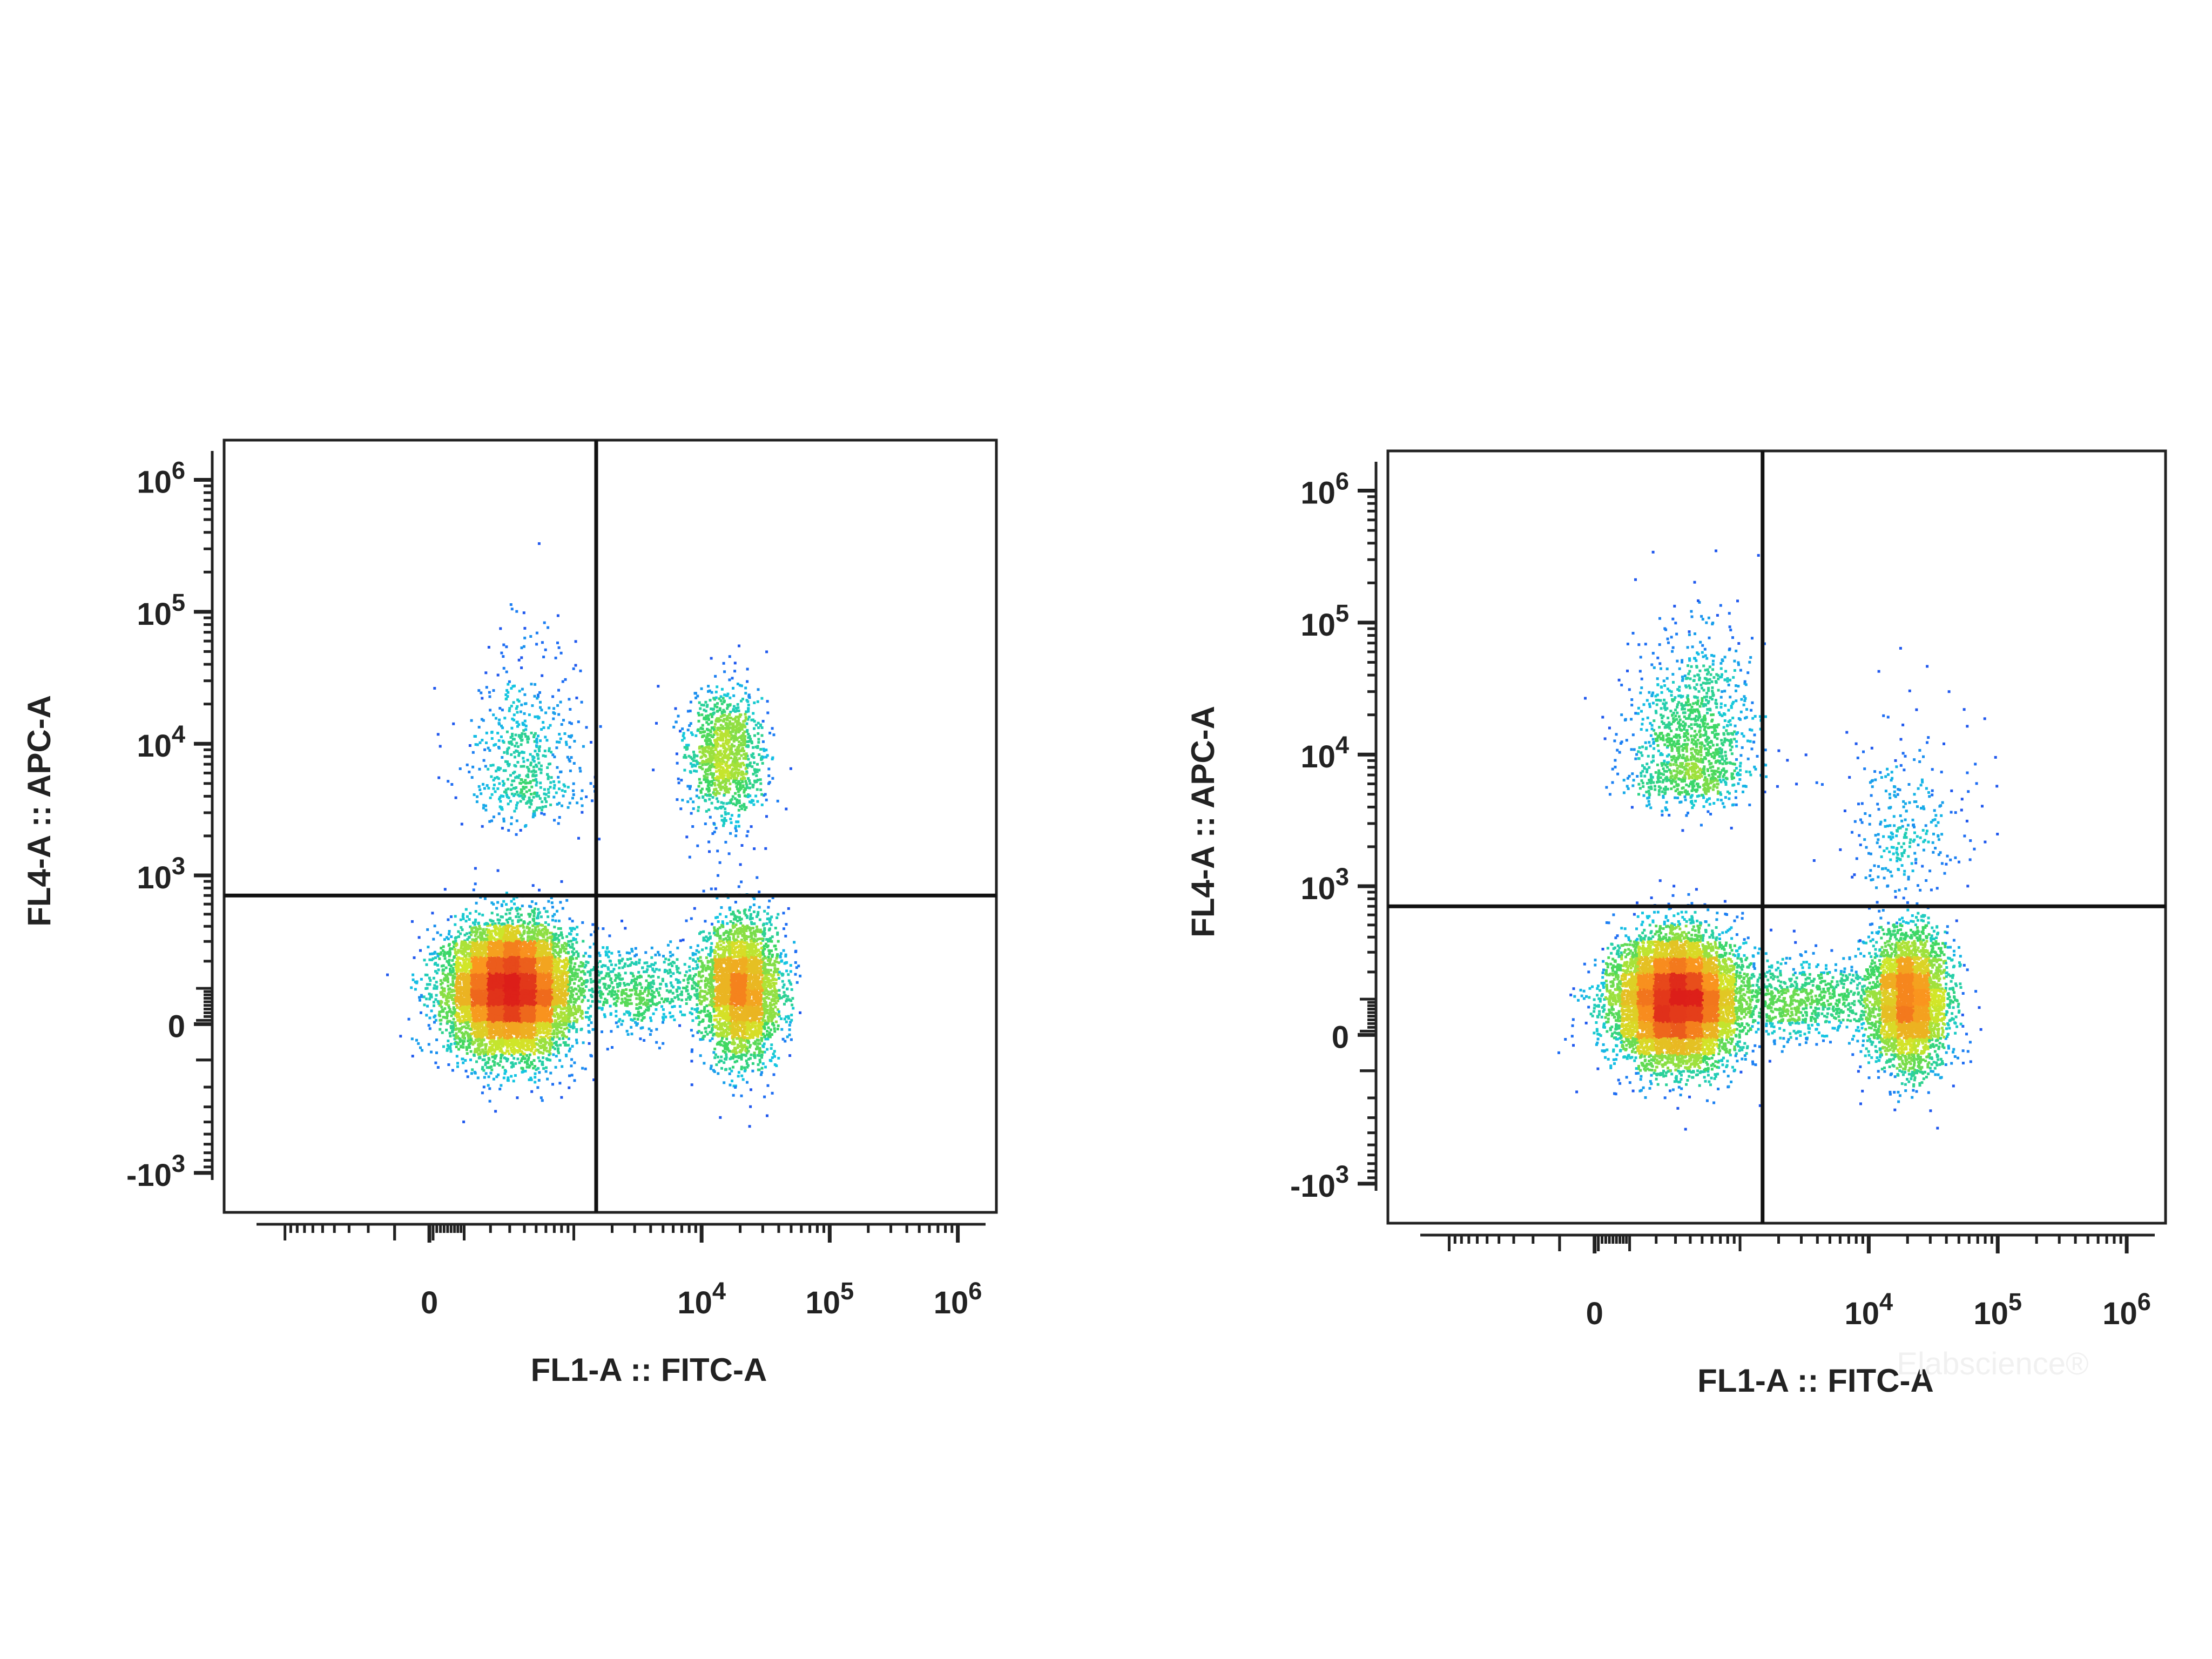  Describe the element at coordinates (1992, 1363) in the screenshot. I see `watermark: Elabscience®` at that location.